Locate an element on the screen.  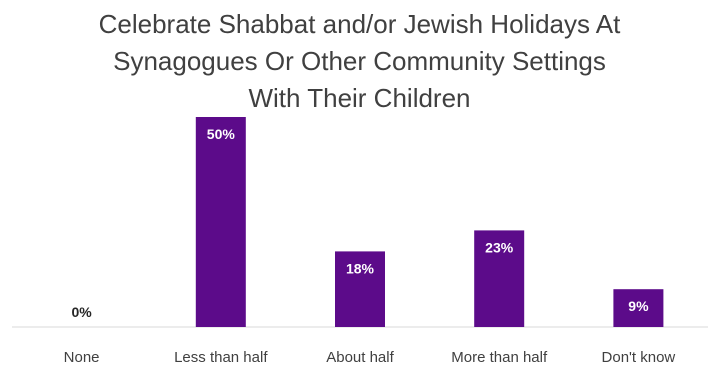
data-label-1: 50% is located at coordinates (221, 134).